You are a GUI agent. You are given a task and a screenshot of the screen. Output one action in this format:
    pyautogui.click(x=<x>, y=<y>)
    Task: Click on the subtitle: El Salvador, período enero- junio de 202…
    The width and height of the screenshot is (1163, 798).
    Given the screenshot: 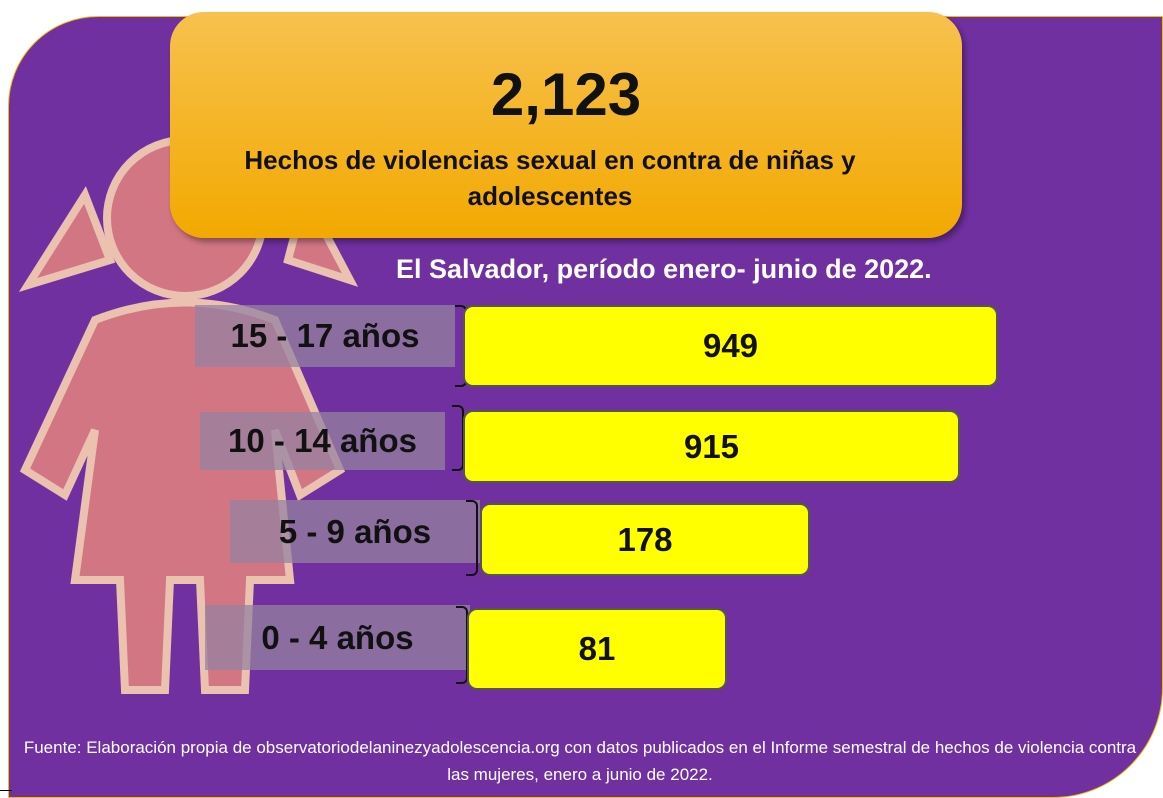 What is the action you would take?
    pyautogui.click(x=664, y=269)
    